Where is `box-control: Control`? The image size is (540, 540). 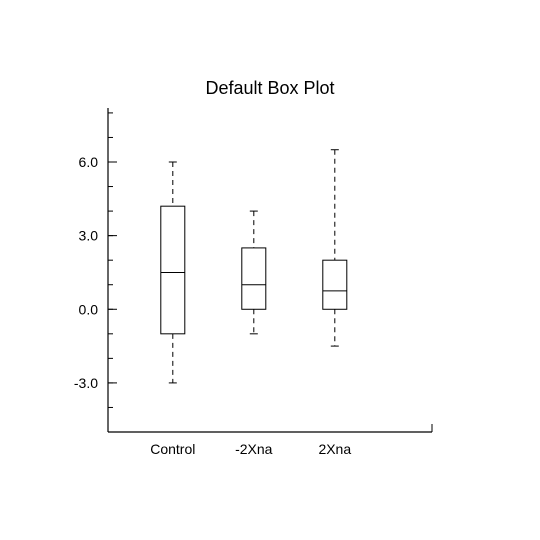 box-control: Control is located at coordinates (172, 309).